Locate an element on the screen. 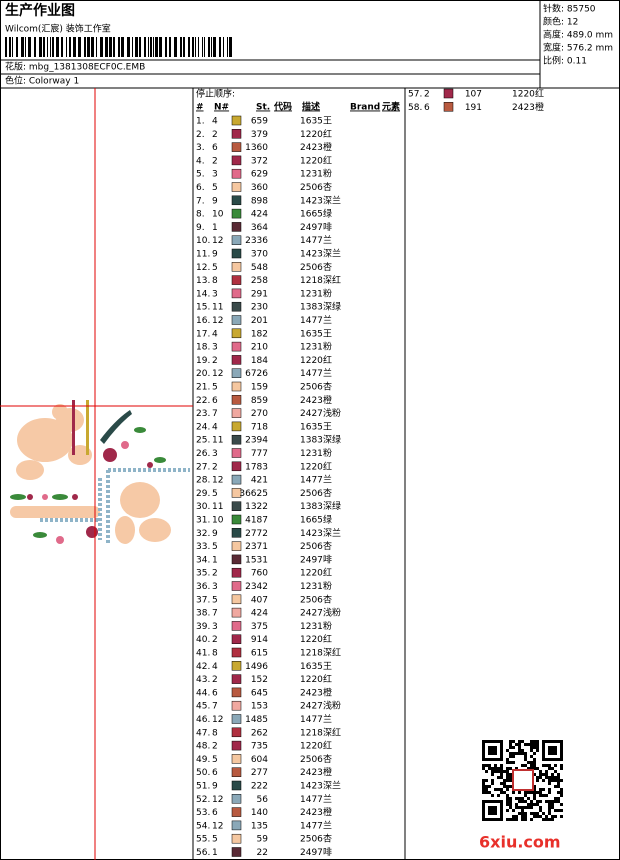 This screenshot has width=620, height=860. column-header: St. is located at coordinates (263, 108).